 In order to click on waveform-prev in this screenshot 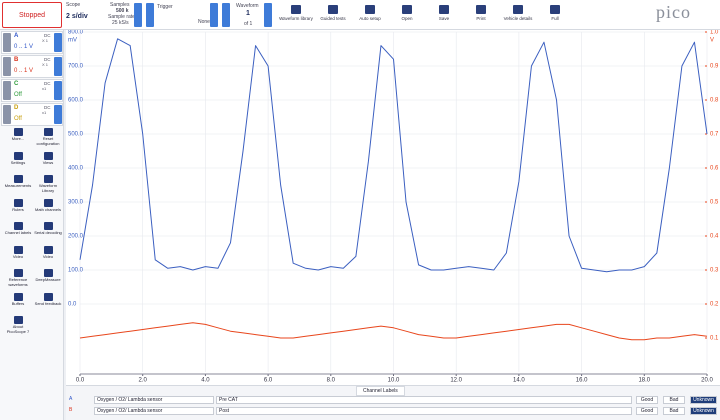, I will do `click(226, 15)`.